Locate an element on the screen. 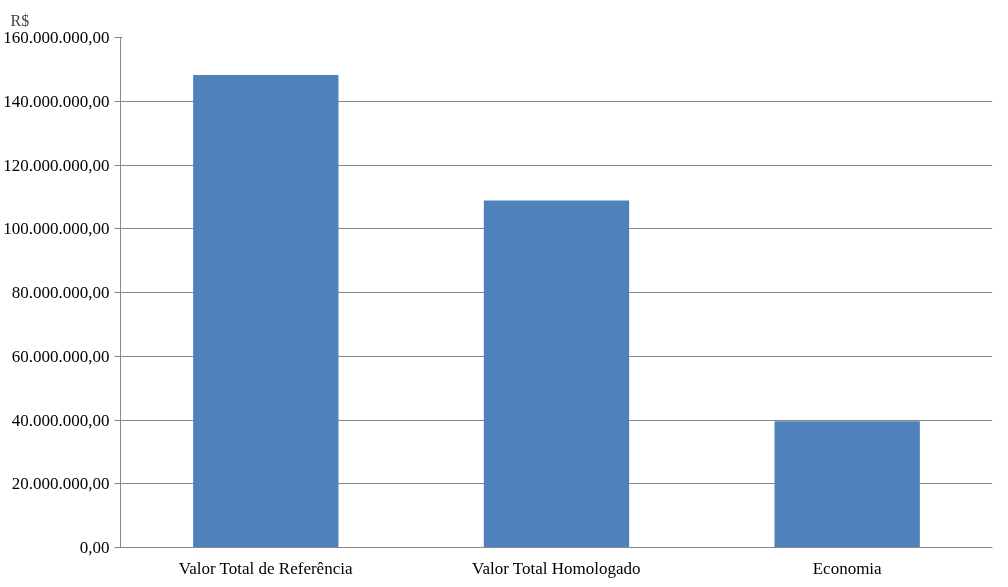  x-tick-label: Valor Total Homologado is located at coordinates (556, 568).